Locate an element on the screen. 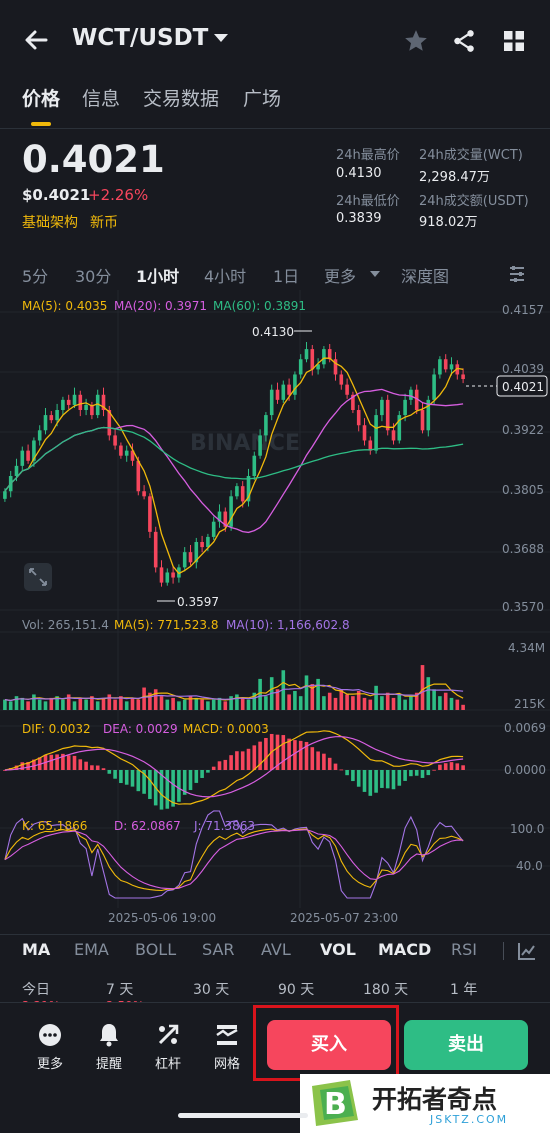 Image resolution: width=550 pixels, height=1133 pixels. j-legend: J: 71.3863 is located at coordinates (225, 826).